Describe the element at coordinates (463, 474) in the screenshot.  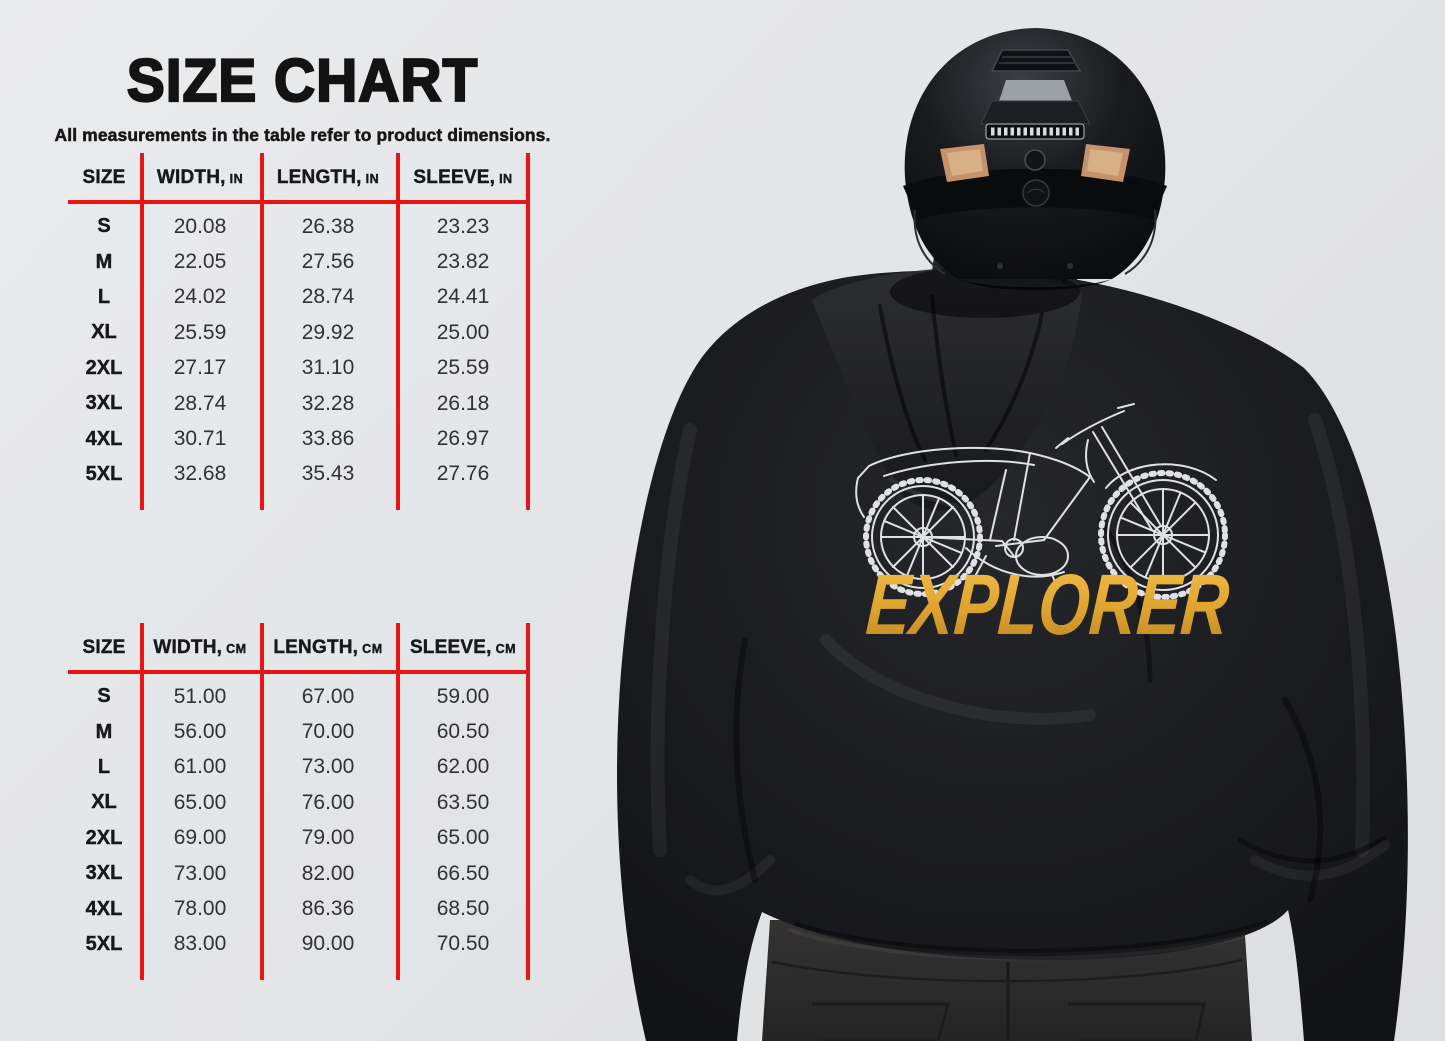
I see `value-cell: 27.76` at that location.